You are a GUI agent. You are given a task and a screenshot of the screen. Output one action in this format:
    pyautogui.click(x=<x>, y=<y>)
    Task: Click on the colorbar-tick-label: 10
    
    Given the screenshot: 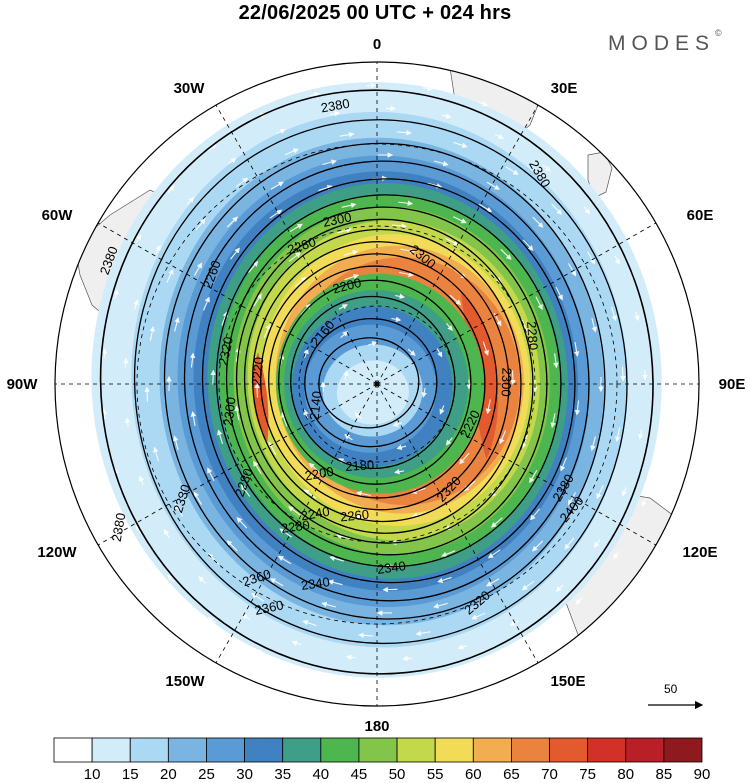 What is the action you would take?
    pyautogui.click(x=92, y=774)
    